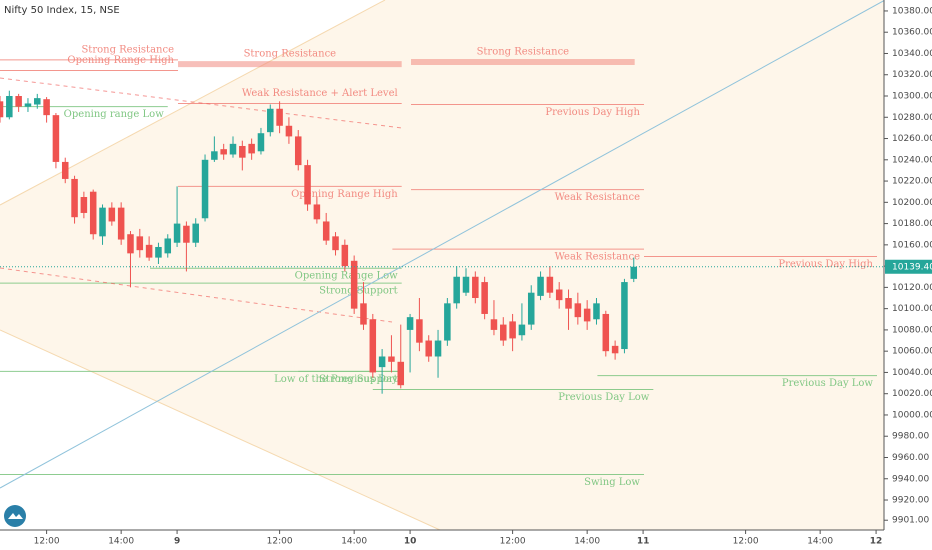 This screenshot has width=932, height=550. What do you see at coordinates (358, 379) in the screenshot?
I see `level-label: Strong Support` at bounding box center [358, 379].